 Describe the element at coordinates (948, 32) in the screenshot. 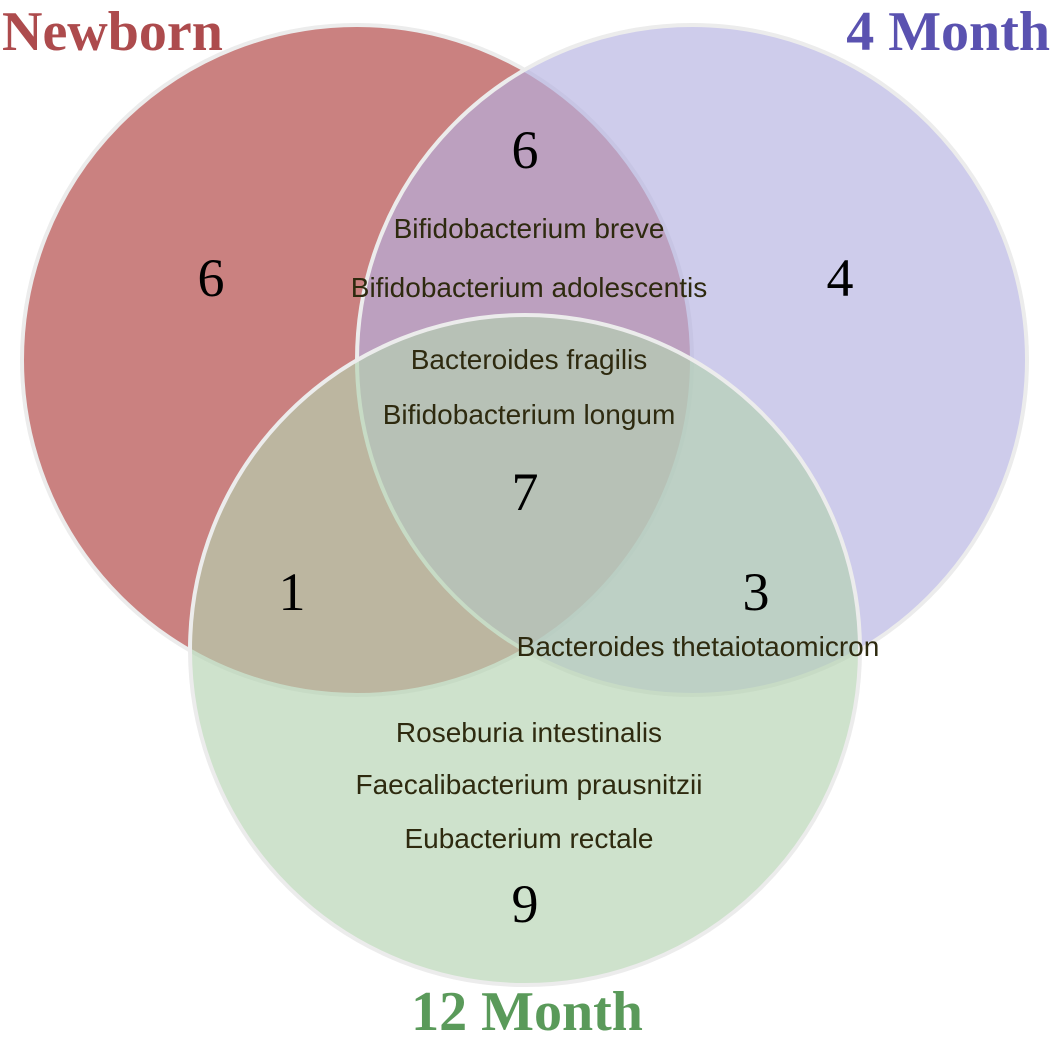

I see `set-label-4-month: 4 Month` at that location.